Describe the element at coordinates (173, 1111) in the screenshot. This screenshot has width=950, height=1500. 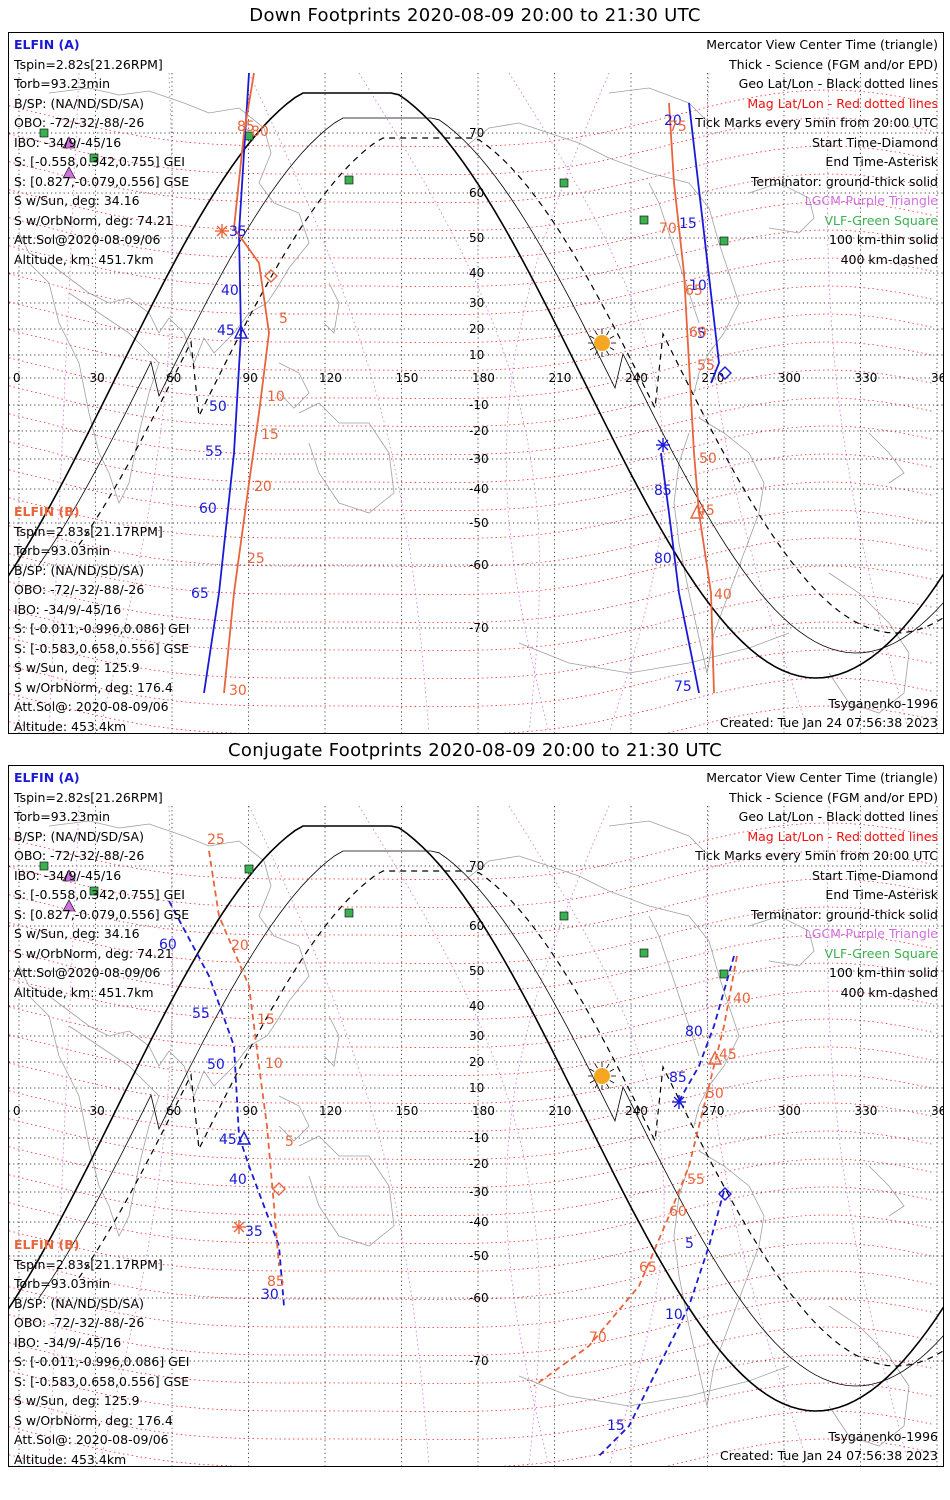
I see `lon-tick-label: 60` at that location.